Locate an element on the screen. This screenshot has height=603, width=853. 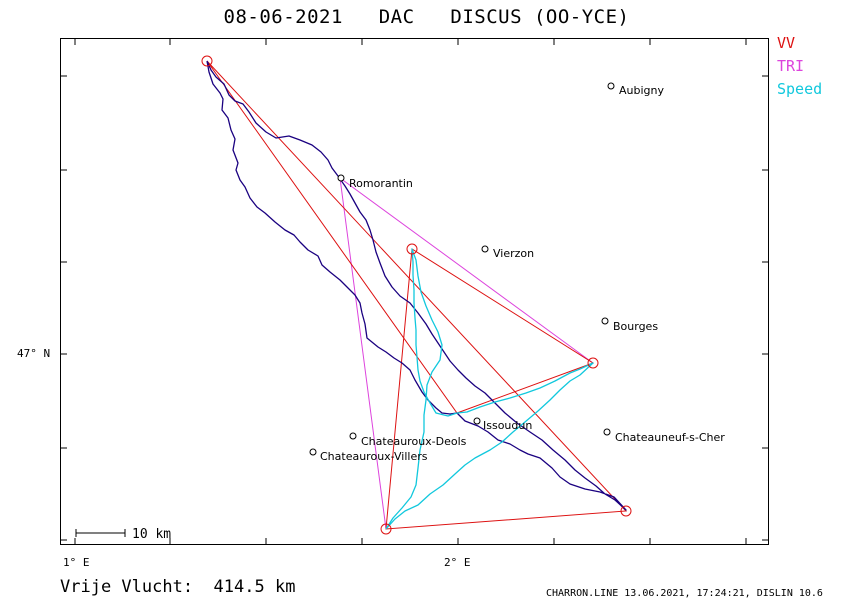
speed-track is located at coordinates (489, 389).